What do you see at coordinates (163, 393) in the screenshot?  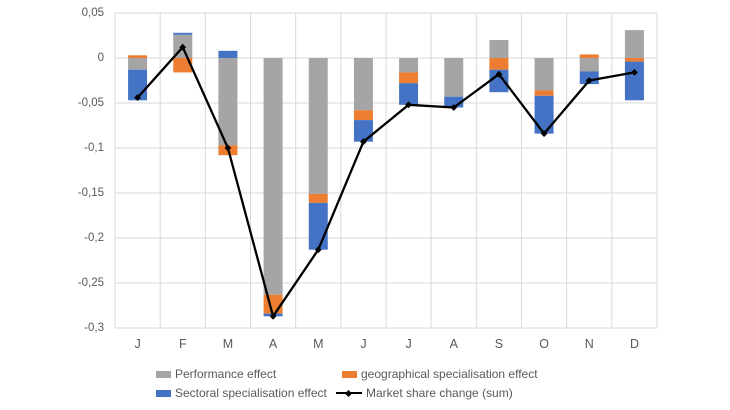 I see `sectoral-effect-swatch` at bounding box center [163, 393].